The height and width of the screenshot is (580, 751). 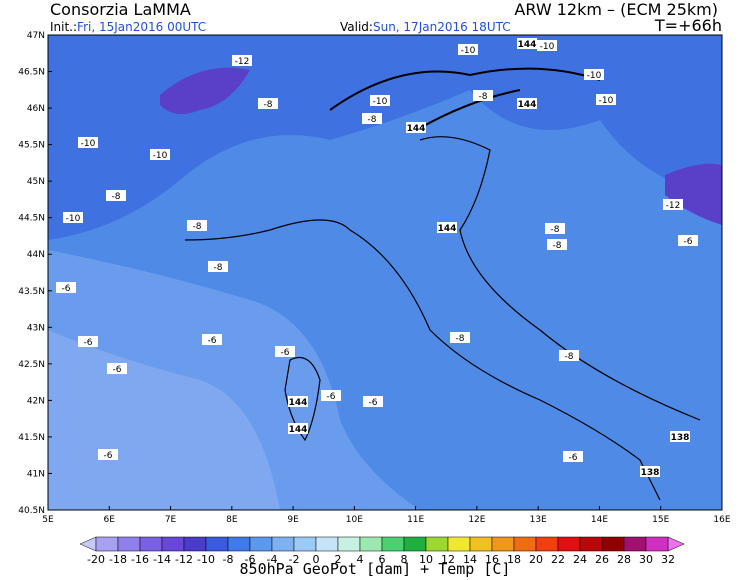 I want to click on lat-label: 47N, so click(x=36, y=36).